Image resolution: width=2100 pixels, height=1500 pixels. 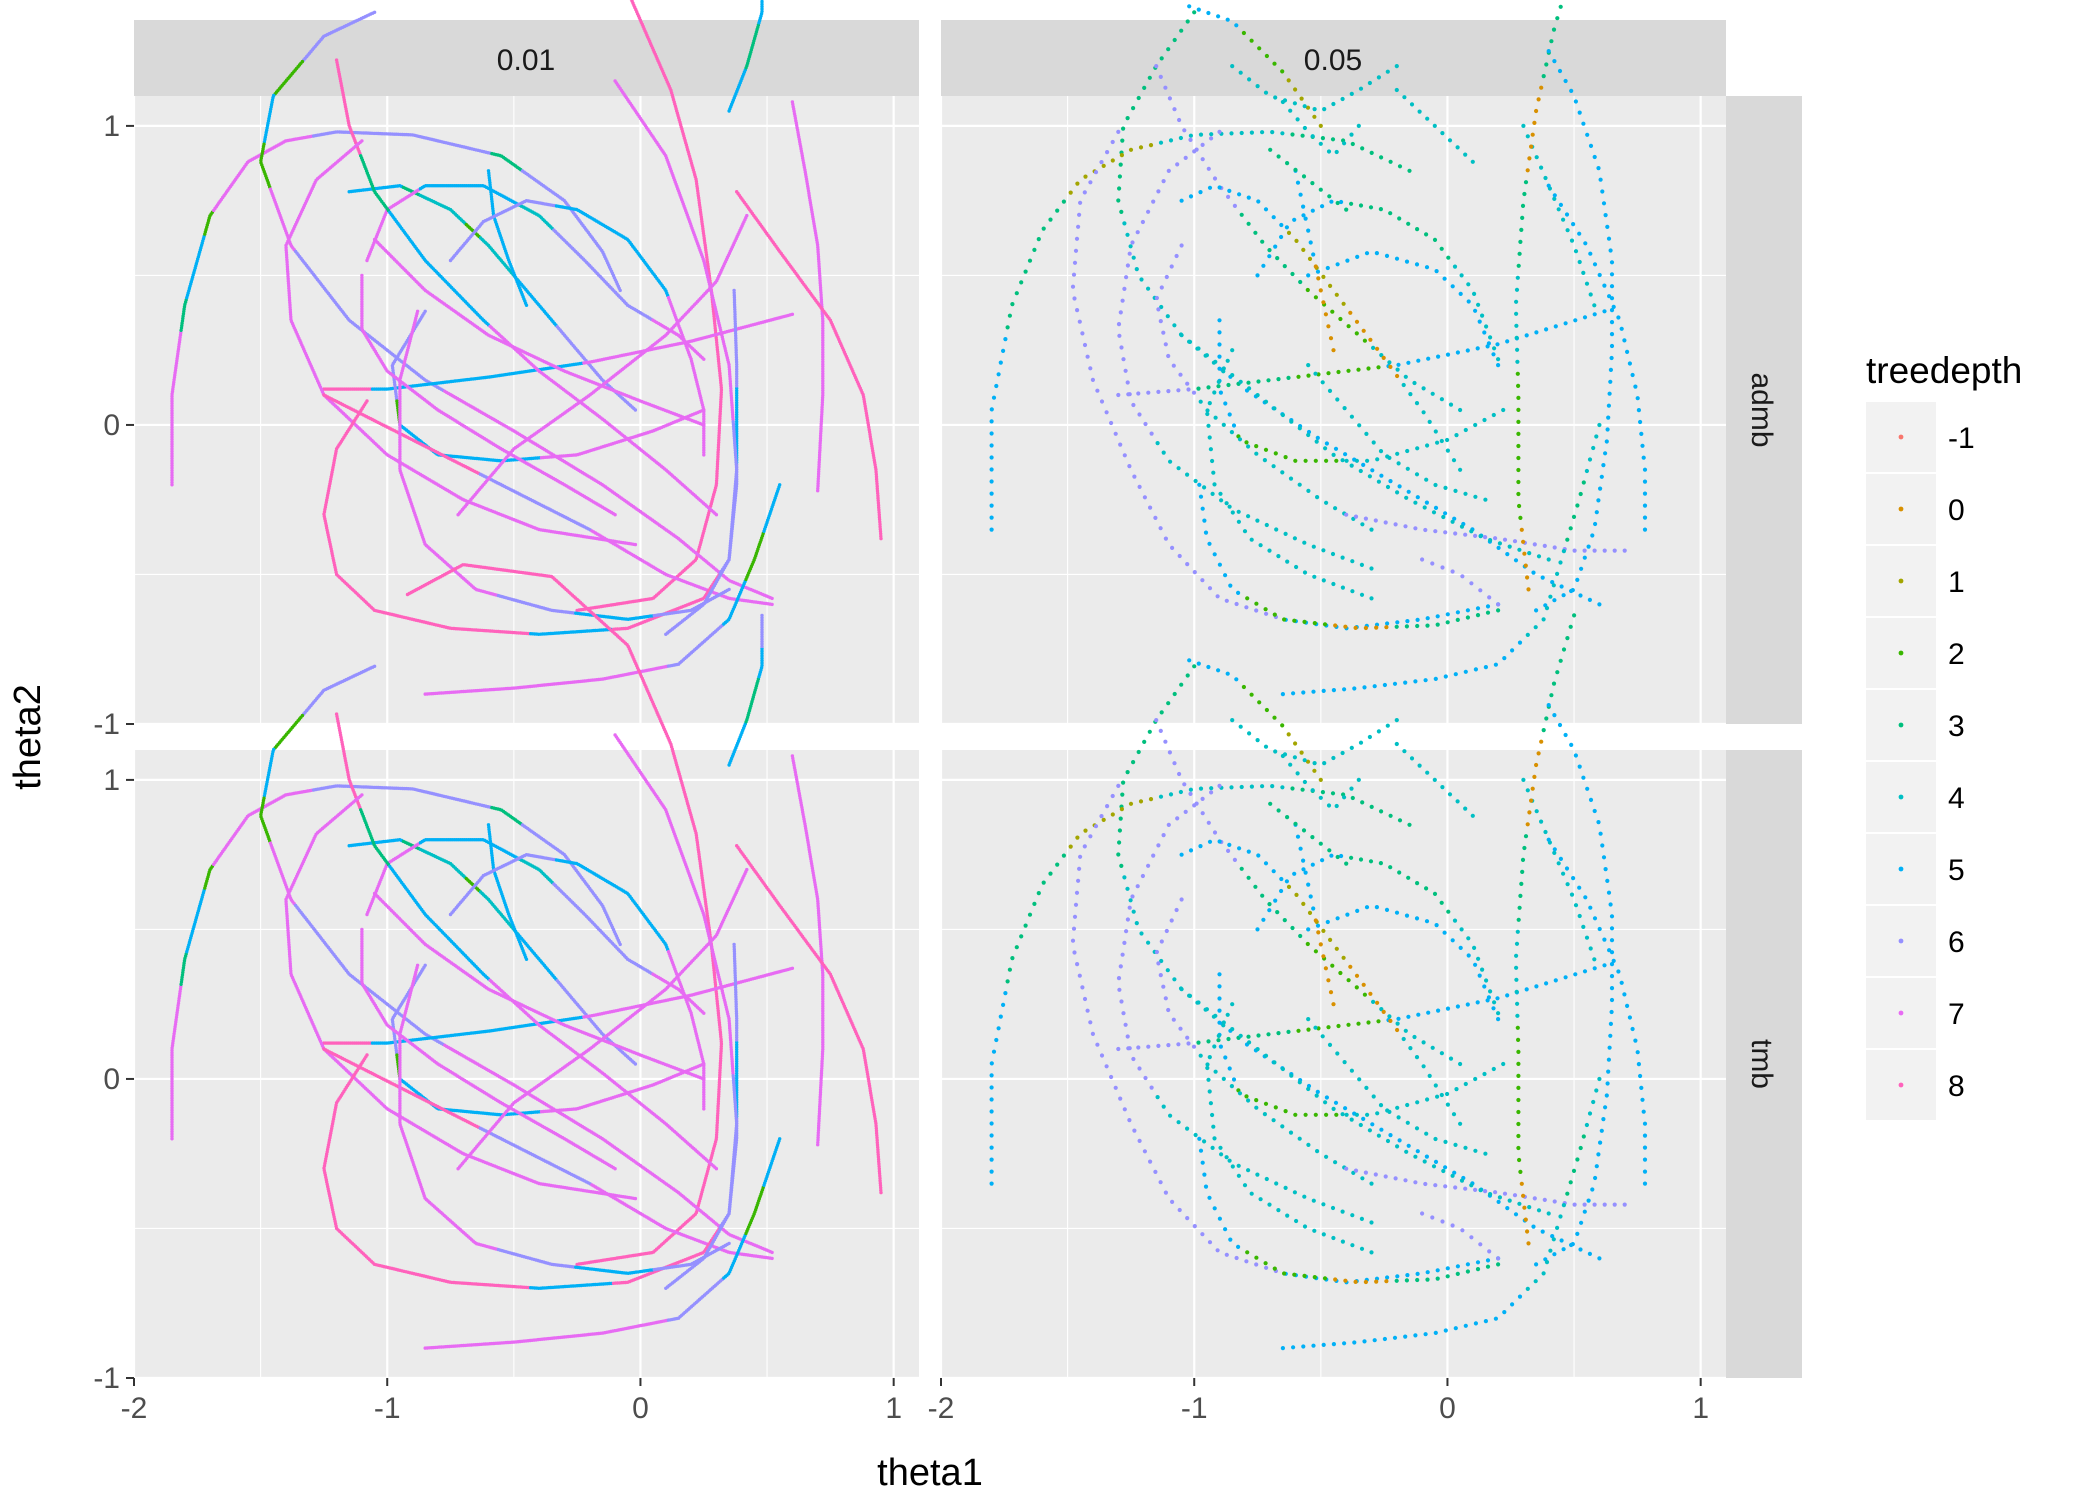 I want to click on facet-strip-row-1-label: admb, so click(x=1761, y=409).